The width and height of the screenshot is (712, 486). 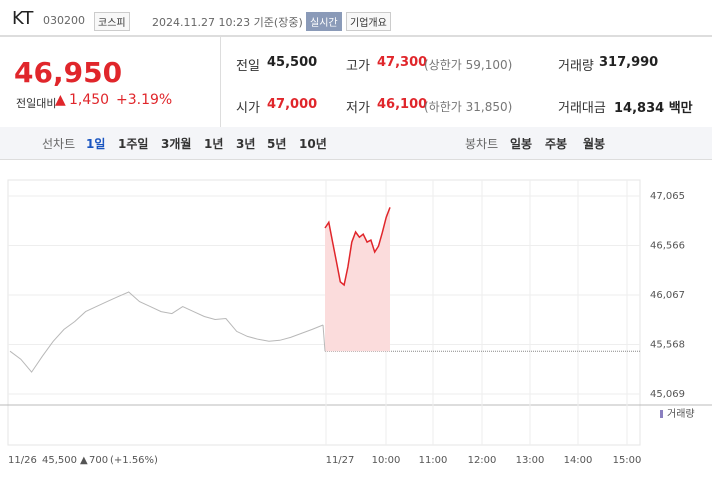 What do you see at coordinates (60, 100) in the screenshot?
I see `arrow: ▲` at bounding box center [60, 100].